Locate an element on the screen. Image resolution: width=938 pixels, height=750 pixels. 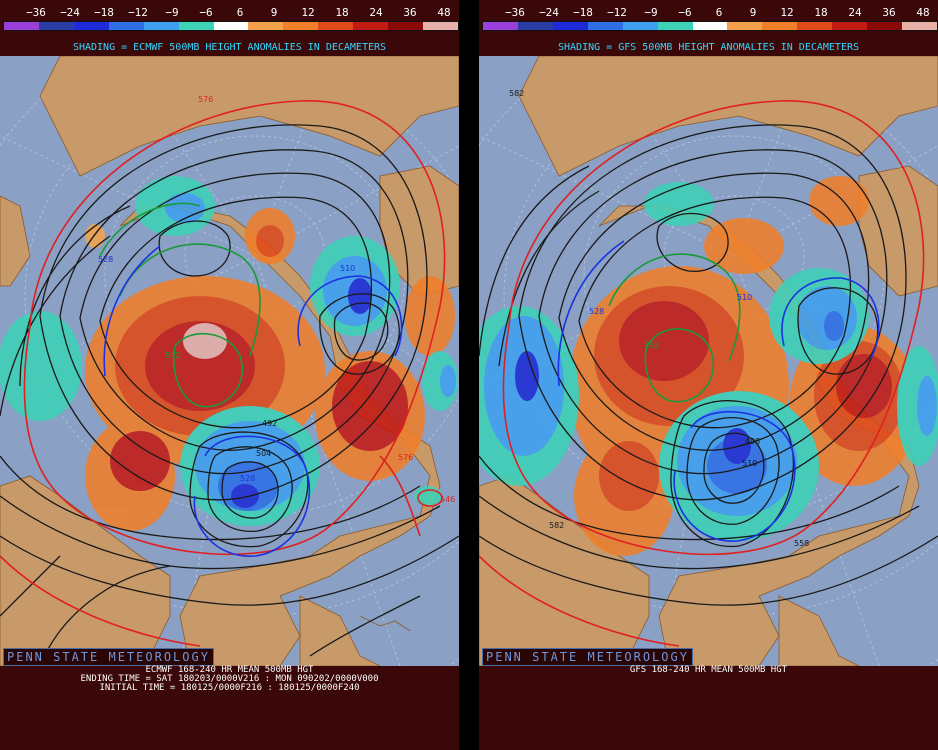
caption: GFS 168-240 HR MEAN 500MB HGT is located at coordinates (708, 670).